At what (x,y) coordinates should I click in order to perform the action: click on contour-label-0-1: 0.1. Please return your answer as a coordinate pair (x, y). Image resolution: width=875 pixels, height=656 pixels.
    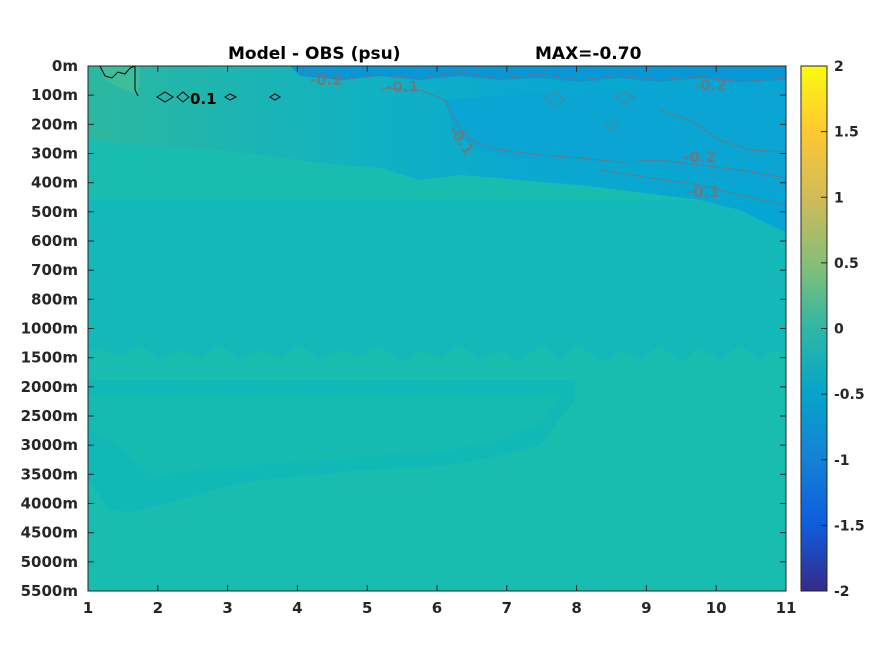
    Looking at the image, I should click on (203, 99).